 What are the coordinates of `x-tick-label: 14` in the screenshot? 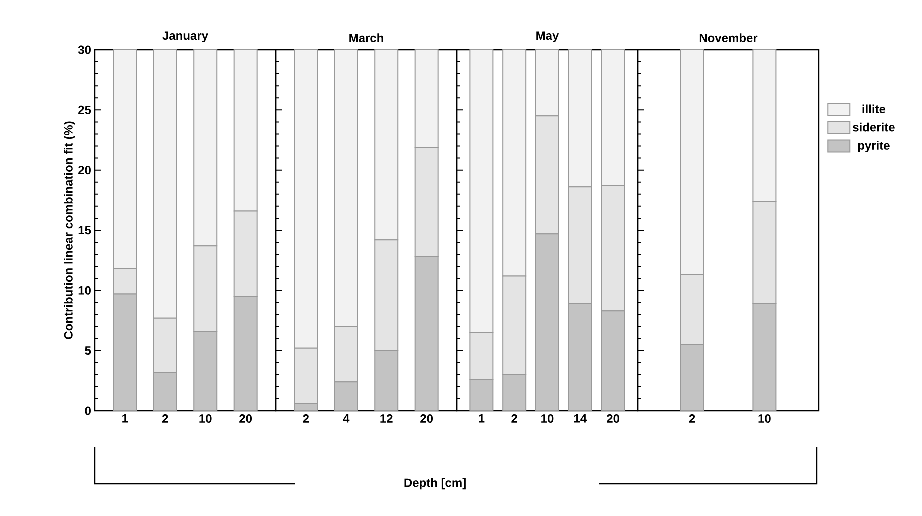 It's located at (581, 418).